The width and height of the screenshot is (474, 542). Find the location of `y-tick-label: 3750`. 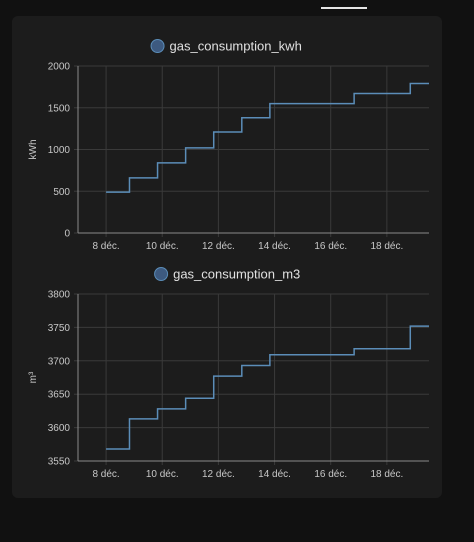

y-tick-label: 3750 is located at coordinates (59, 328).